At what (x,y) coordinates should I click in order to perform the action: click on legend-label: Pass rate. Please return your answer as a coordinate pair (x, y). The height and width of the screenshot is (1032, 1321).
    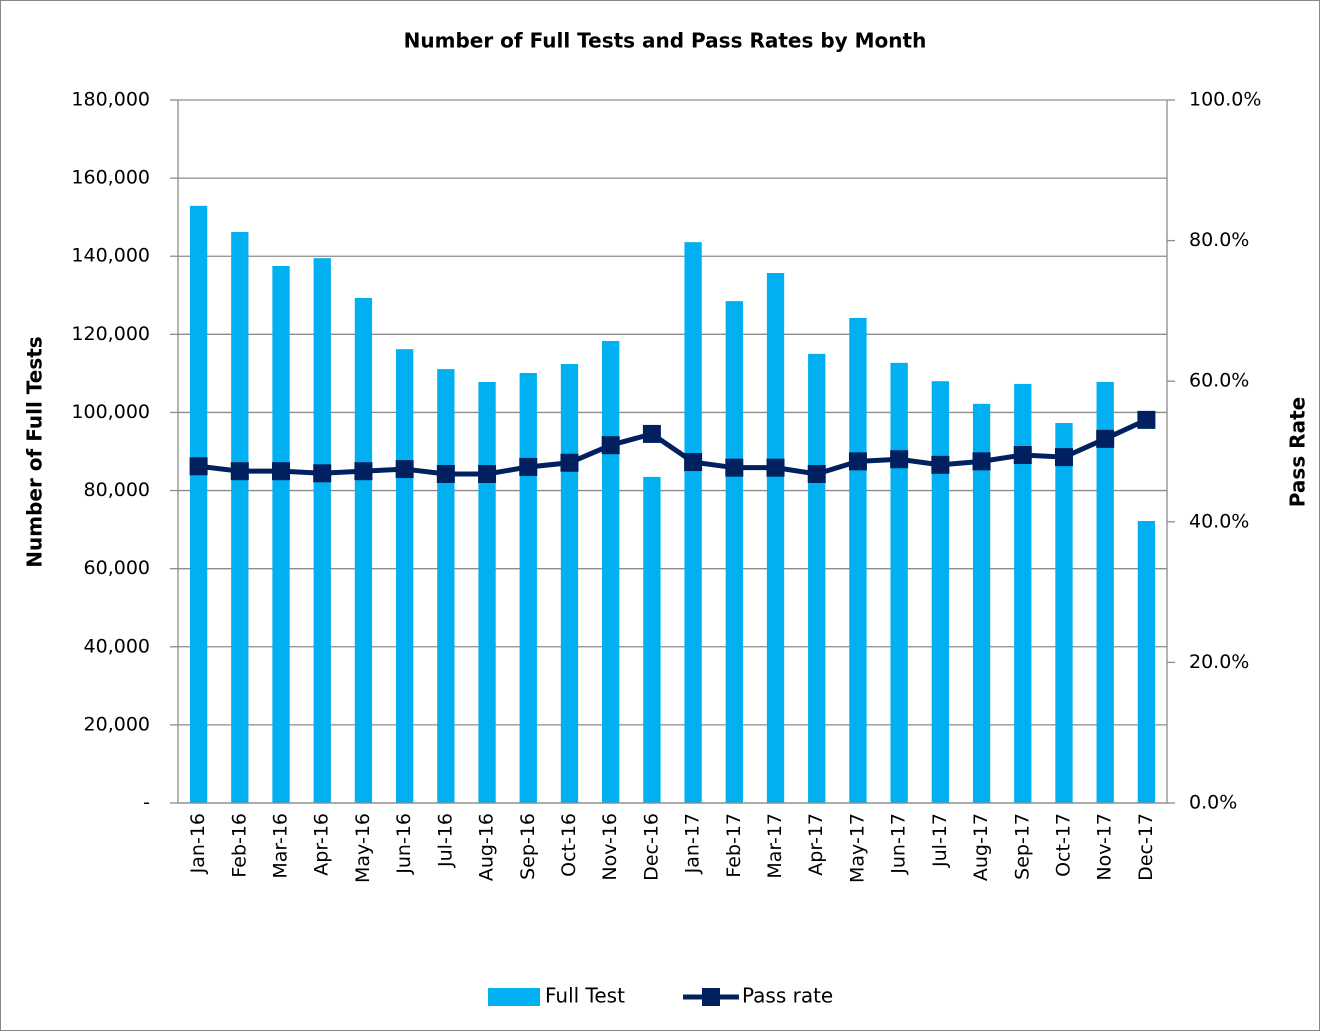
    Looking at the image, I should click on (787, 996).